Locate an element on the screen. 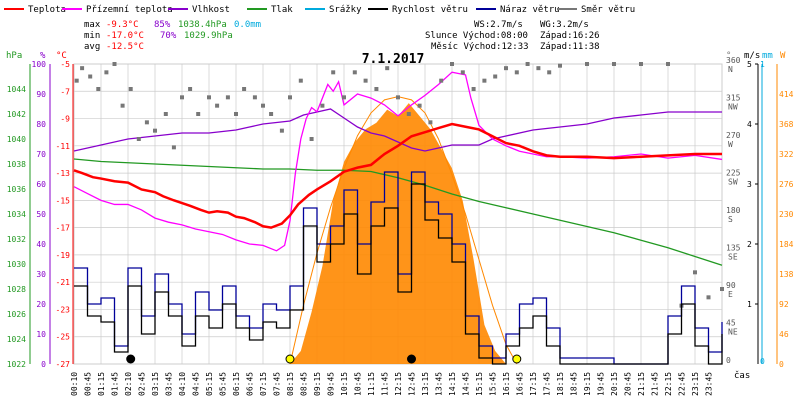 This screenshot has width=800, height=404. humidity-tick-label: 90 is located at coordinates (41, 94).